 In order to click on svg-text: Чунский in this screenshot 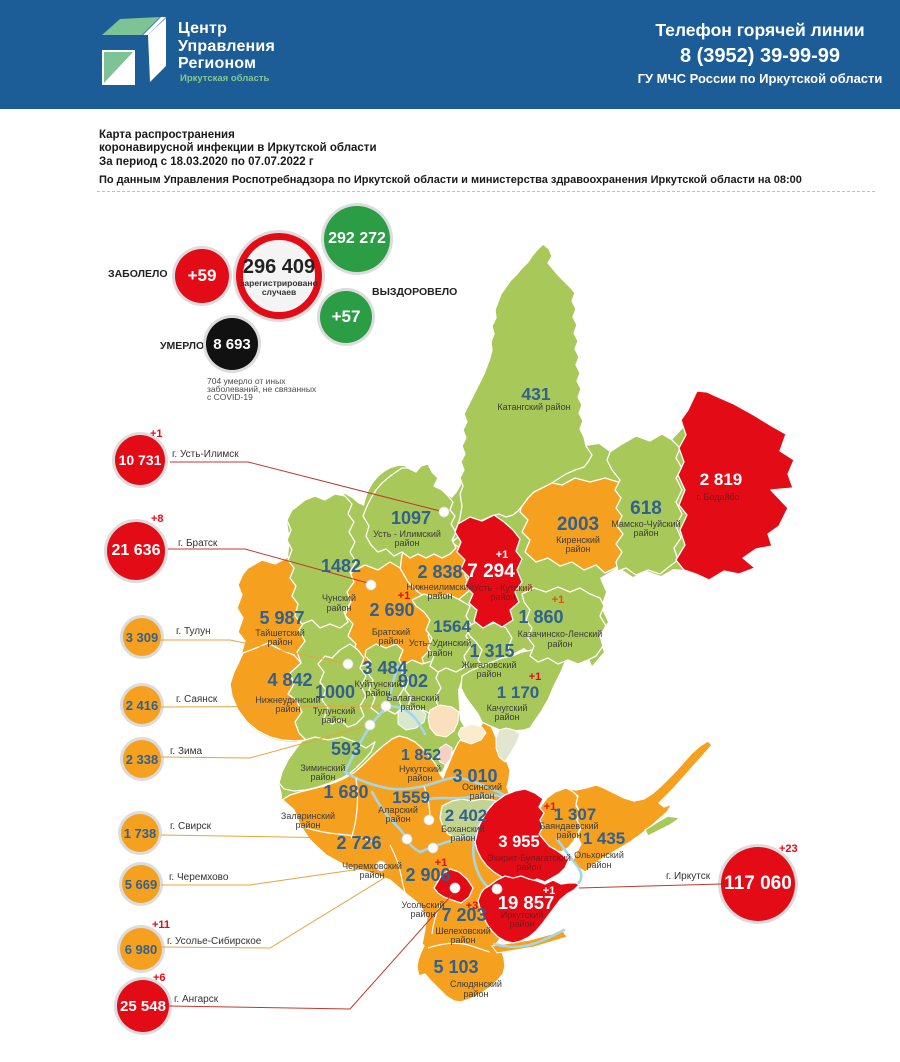, I will do `click(339, 598)`.